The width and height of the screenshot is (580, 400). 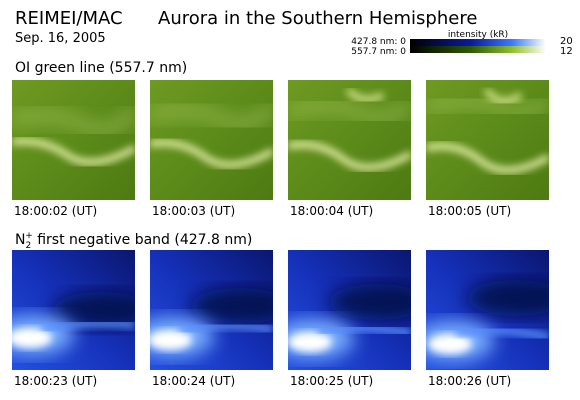 What do you see at coordinates (478, 49) in the screenshot?
I see `colorbar-green` at bounding box center [478, 49].